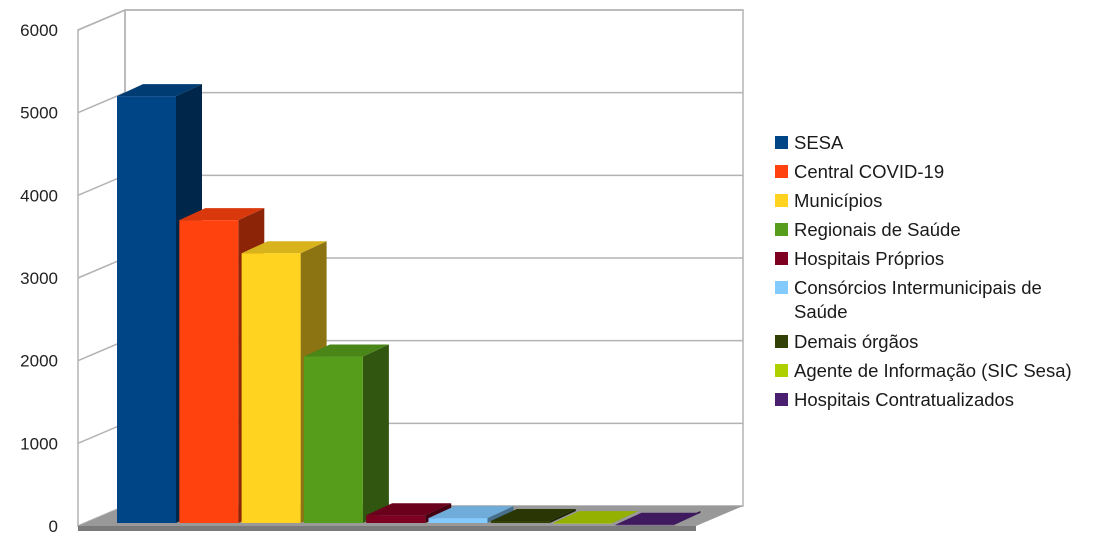  I want to click on legend-label: Central COVID-19, so click(869, 171).